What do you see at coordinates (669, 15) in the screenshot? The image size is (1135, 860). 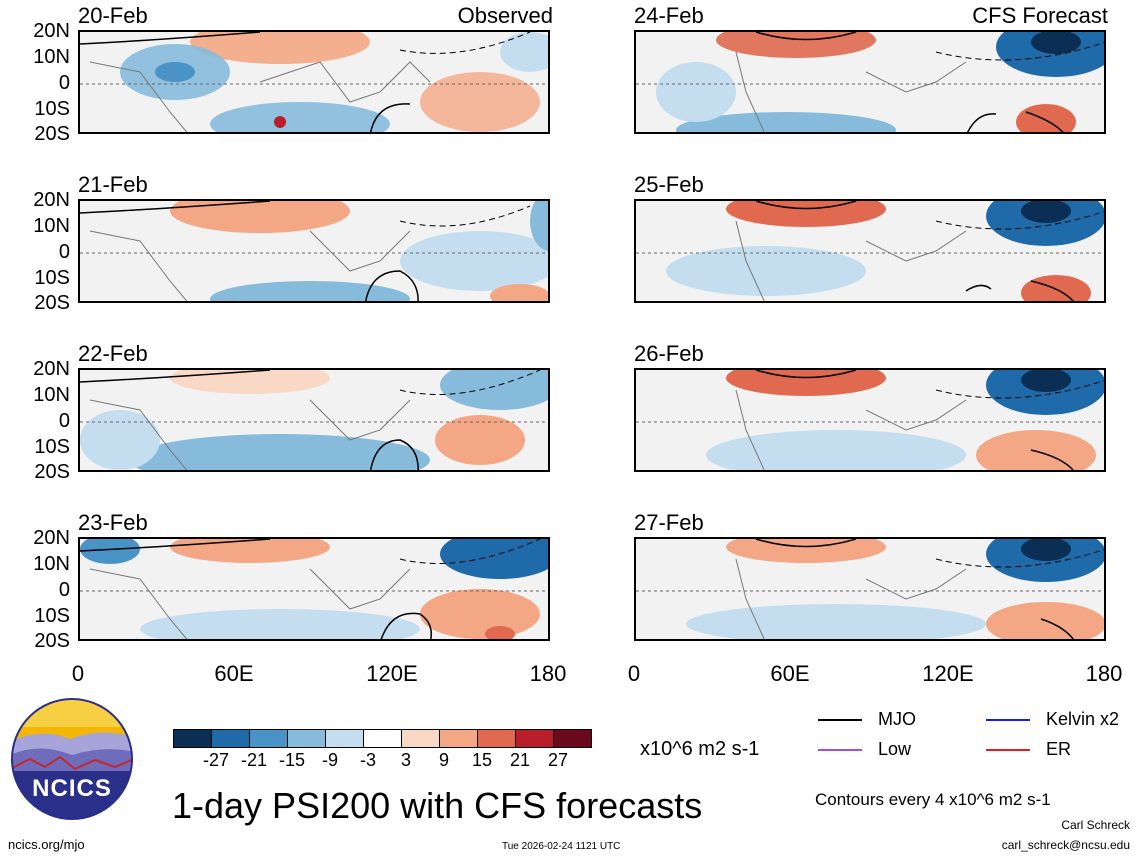 I see `panel-date-right-1: 24-Feb` at bounding box center [669, 15].